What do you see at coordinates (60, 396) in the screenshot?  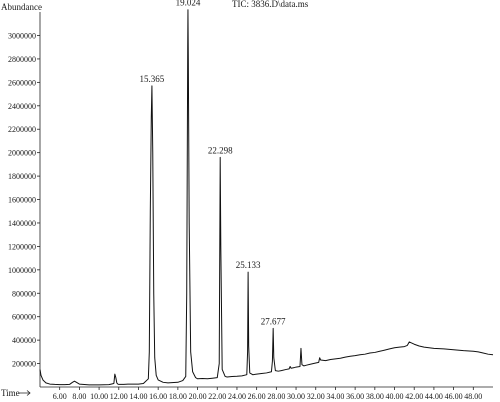 I see `x-tick-label: 6.00` at bounding box center [60, 396].